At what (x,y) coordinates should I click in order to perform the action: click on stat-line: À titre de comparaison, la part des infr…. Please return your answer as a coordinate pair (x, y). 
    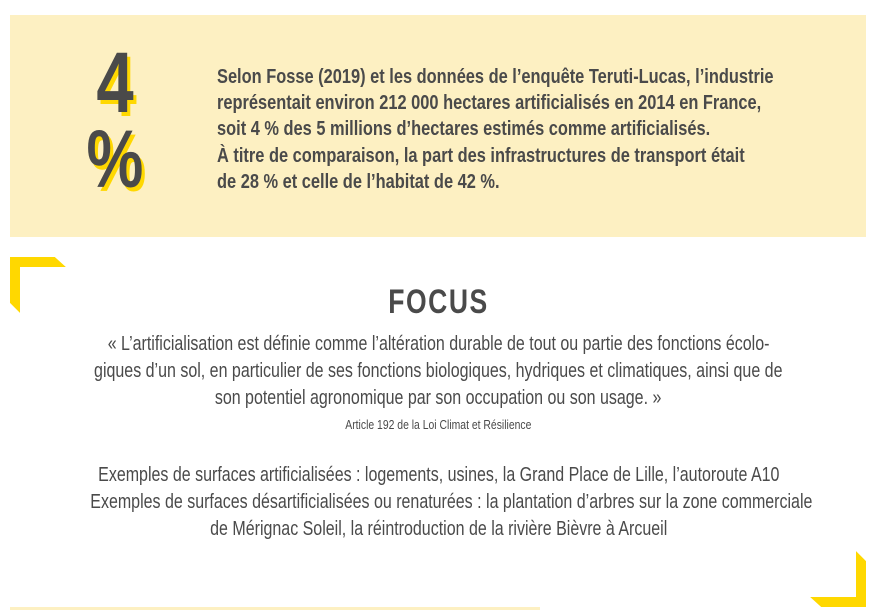
    Looking at the image, I should click on (481, 155).